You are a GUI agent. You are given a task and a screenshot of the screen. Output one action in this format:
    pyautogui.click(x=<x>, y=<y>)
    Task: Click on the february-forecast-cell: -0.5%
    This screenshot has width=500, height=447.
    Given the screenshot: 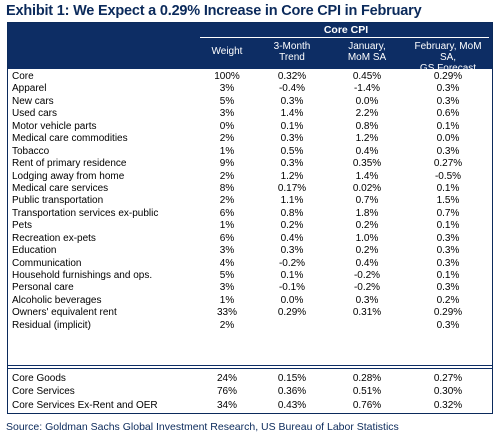 What is the action you would take?
    pyautogui.click(x=448, y=176)
    